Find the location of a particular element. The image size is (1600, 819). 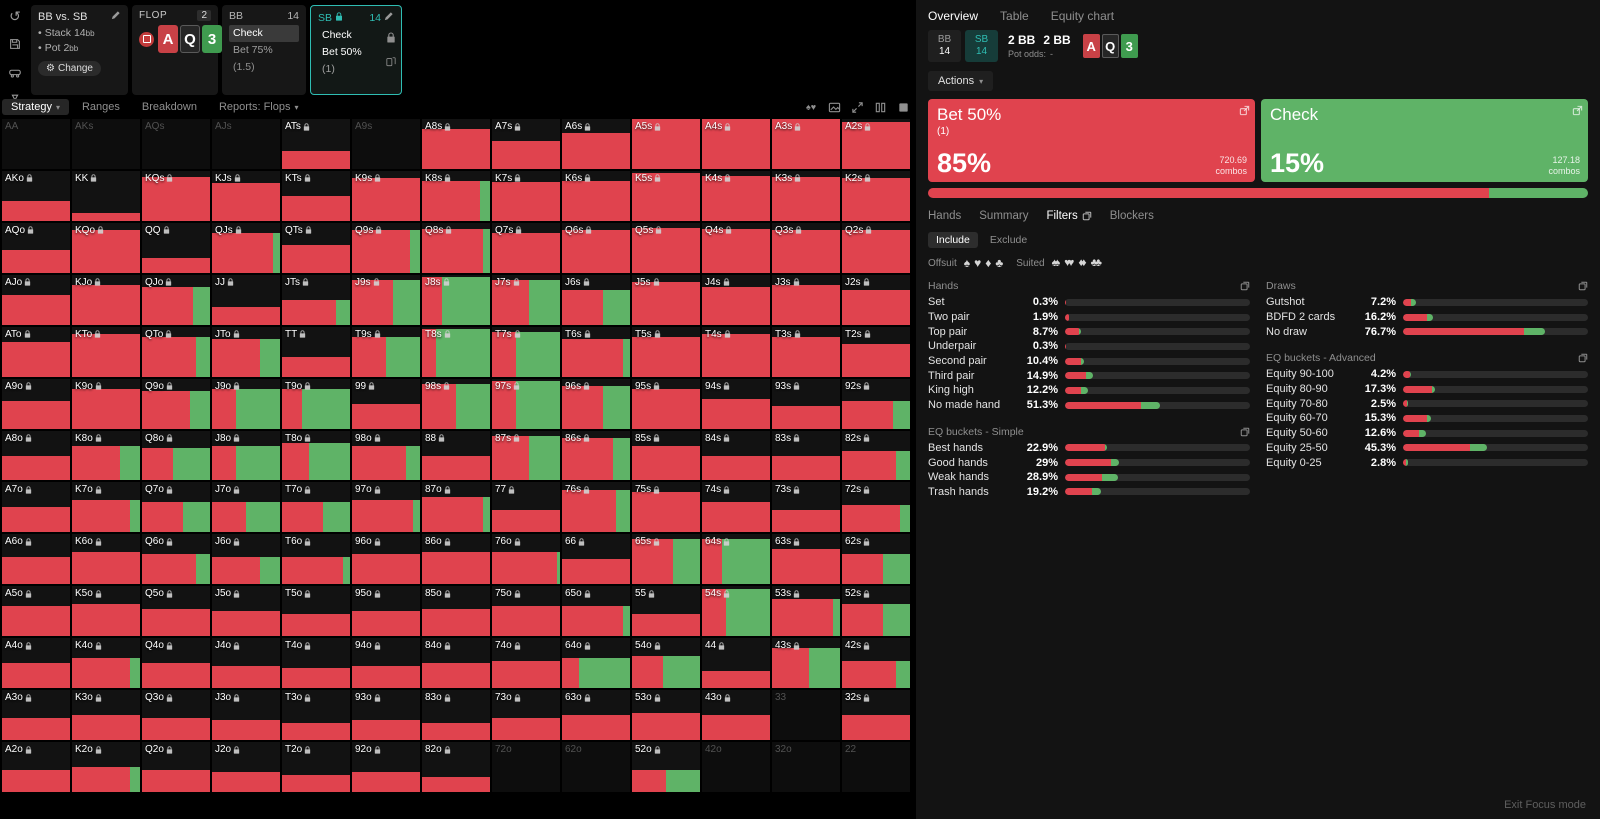

hand-cell-Q2s: Q2s is located at coordinates (876, 247).